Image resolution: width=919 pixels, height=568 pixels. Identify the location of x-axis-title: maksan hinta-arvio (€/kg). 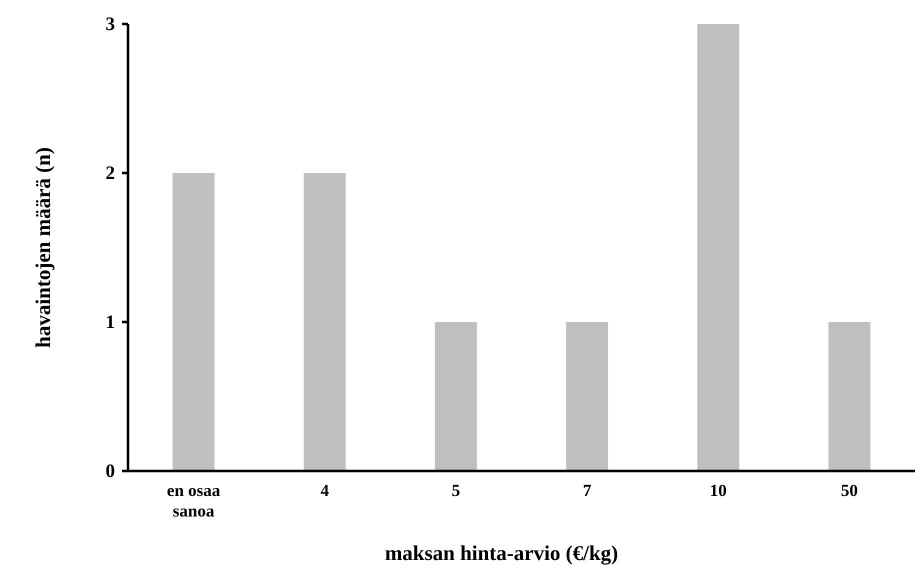
(501, 553).